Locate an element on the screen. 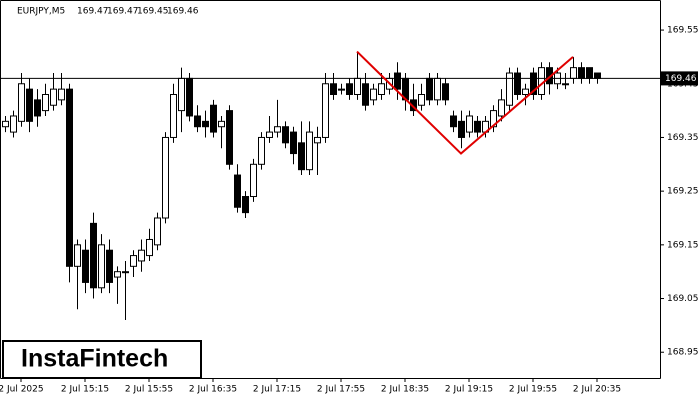  last-price-box is located at coordinates (679, 78).